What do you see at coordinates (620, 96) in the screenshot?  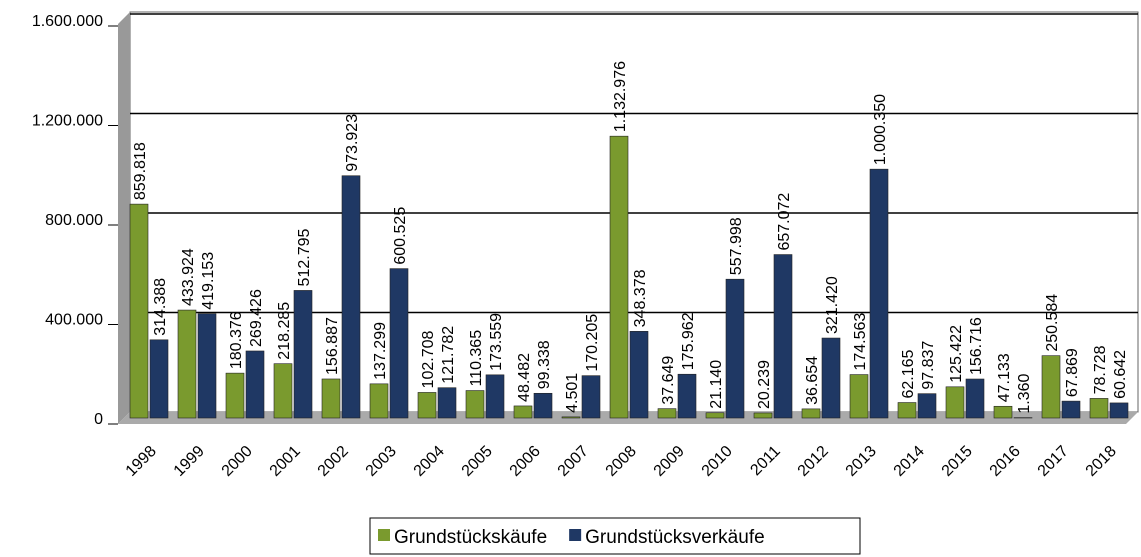 I see `value-label: 1.132.976` at bounding box center [620, 96].